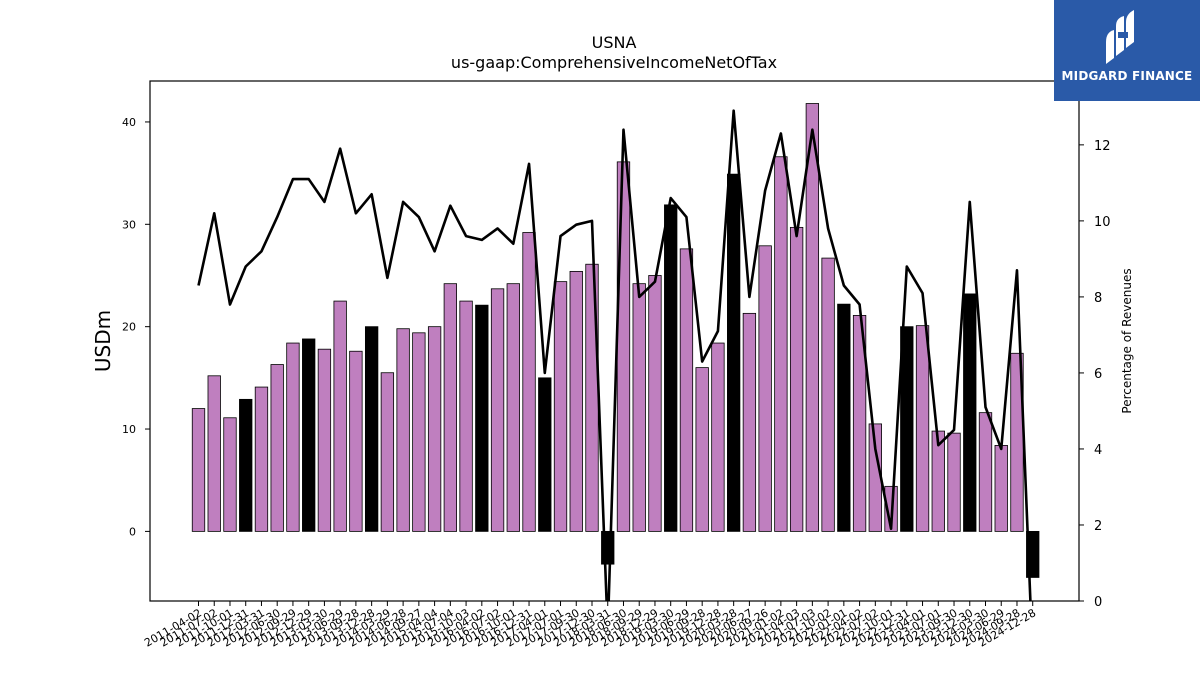 This screenshot has width=1200, height=675. I want to click on chart-subtitle: us-gaap:ComprehensiveIncomeNetOfTax, so click(614, 62).